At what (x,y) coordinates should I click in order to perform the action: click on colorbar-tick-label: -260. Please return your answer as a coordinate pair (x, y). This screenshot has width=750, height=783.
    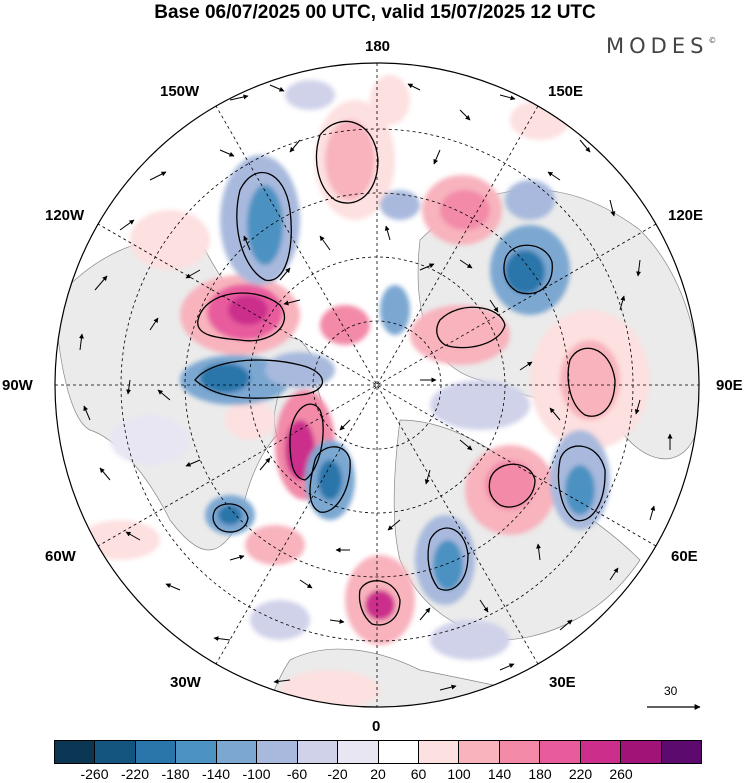
    Looking at the image, I should click on (94, 774).